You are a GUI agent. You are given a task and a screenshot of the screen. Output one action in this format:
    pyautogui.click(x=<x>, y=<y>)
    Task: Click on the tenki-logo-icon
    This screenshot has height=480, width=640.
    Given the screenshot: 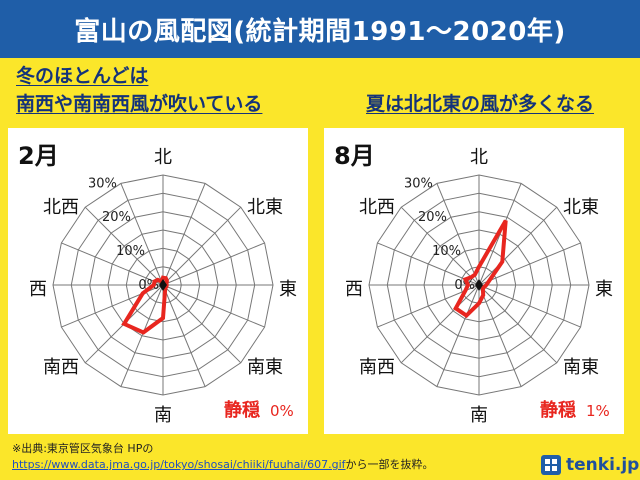 What is the action you would take?
    pyautogui.click(x=551, y=465)
    